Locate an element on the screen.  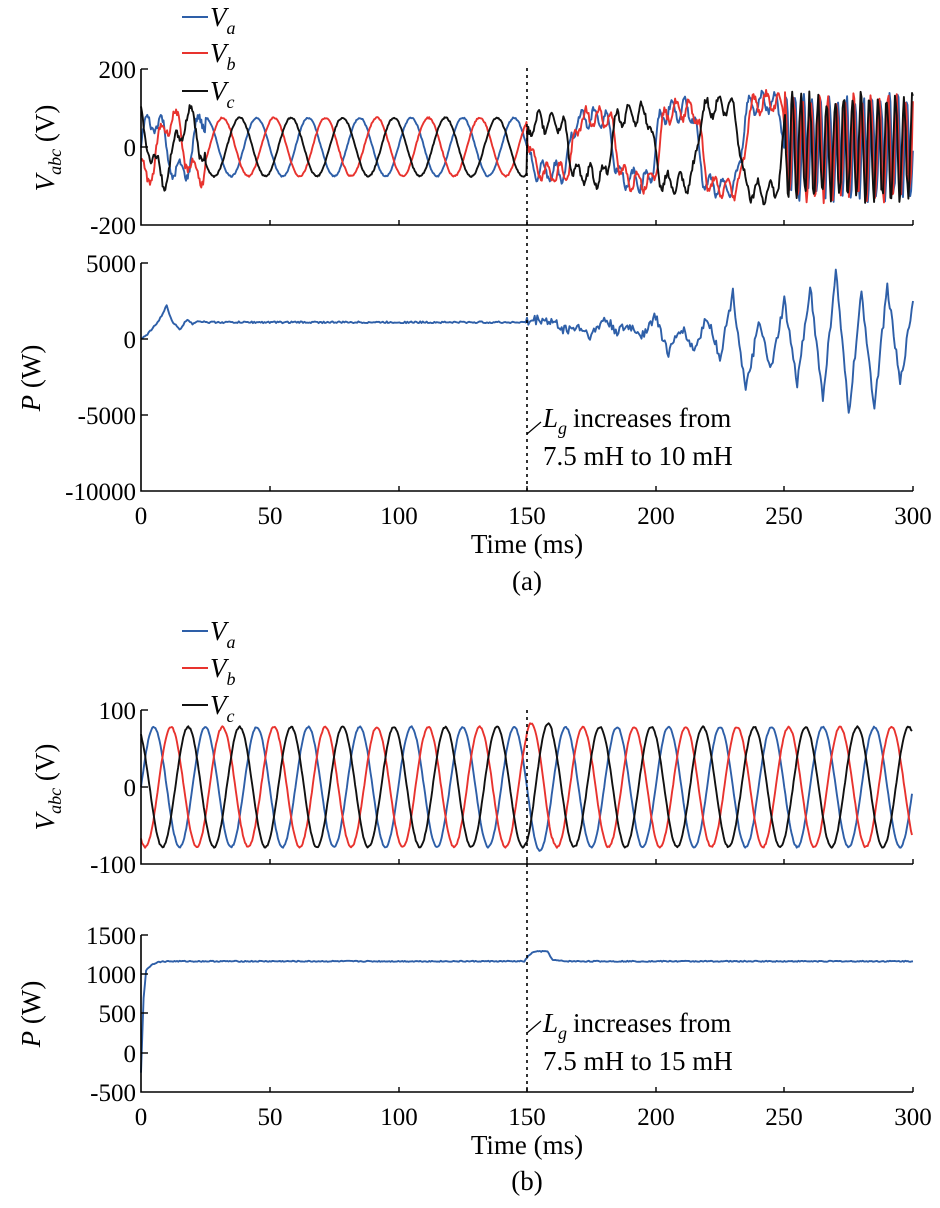
xtick-a-2: 100 is located at coordinates (399, 516).